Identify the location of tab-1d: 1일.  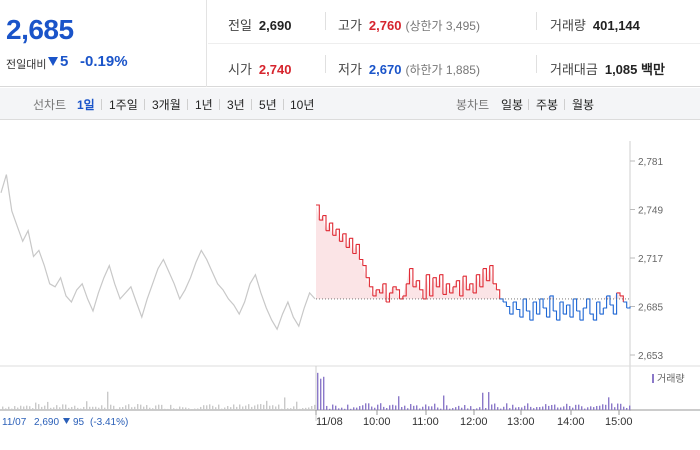
(86, 105).